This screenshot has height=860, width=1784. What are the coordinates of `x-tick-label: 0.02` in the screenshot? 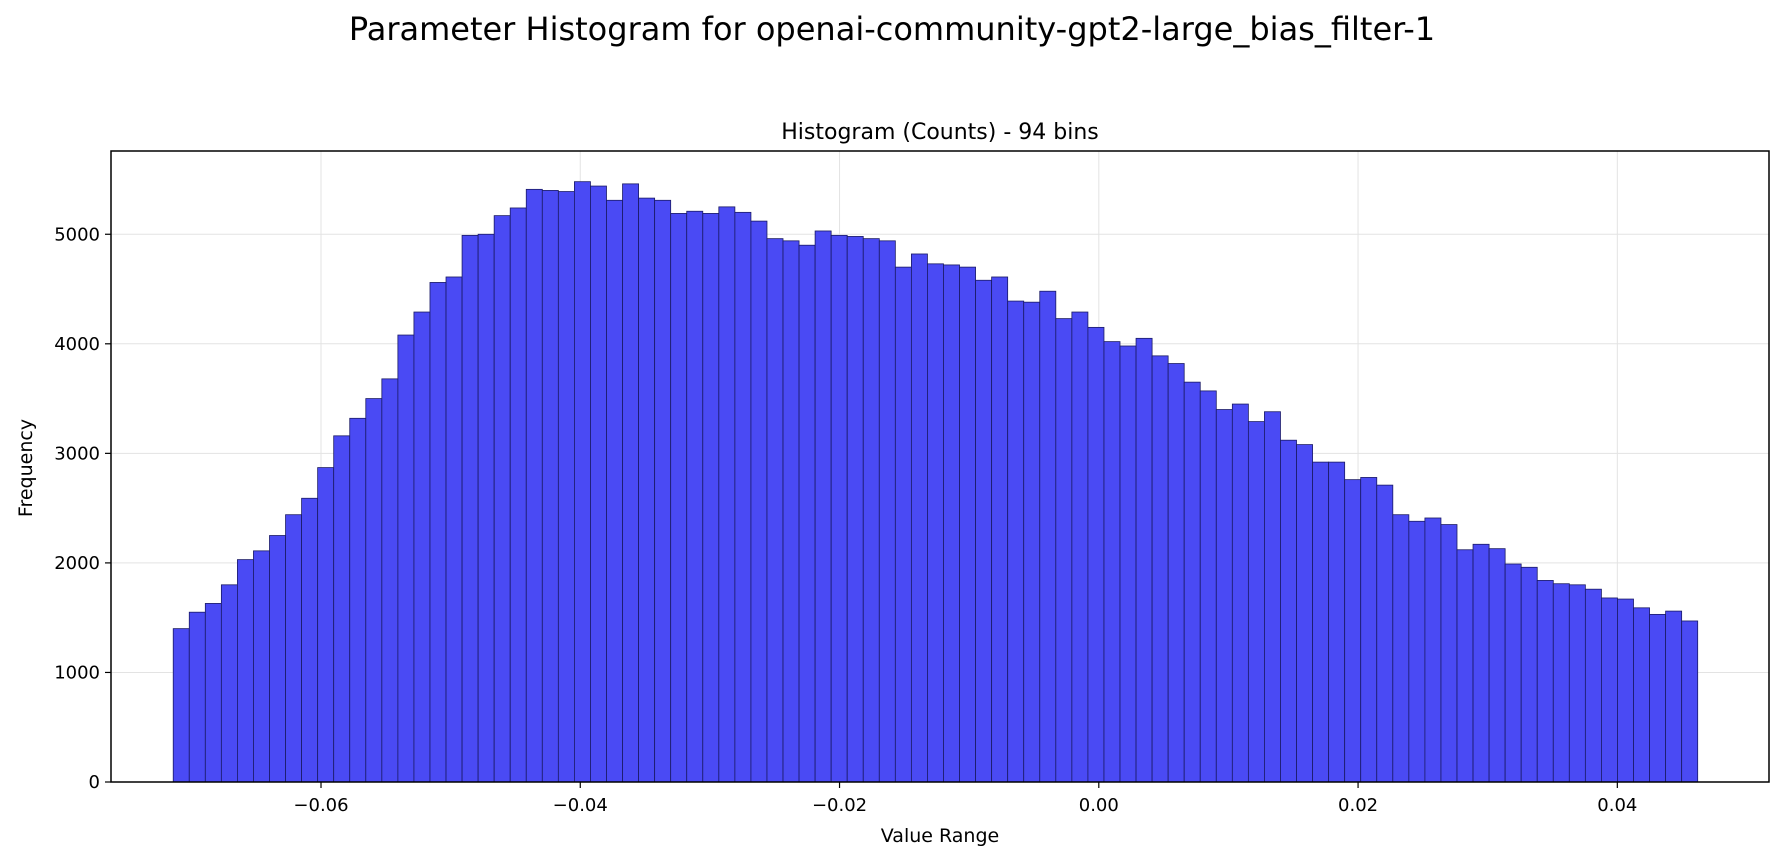 It's located at (1358, 805).